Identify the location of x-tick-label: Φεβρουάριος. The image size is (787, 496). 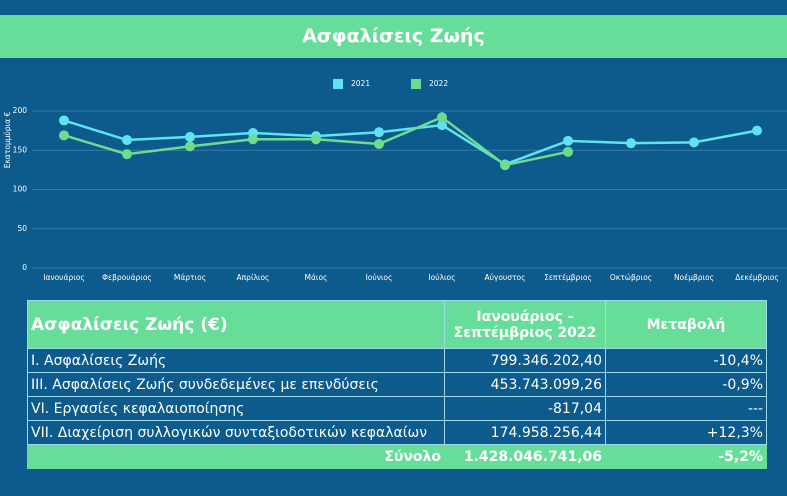
(127, 277).